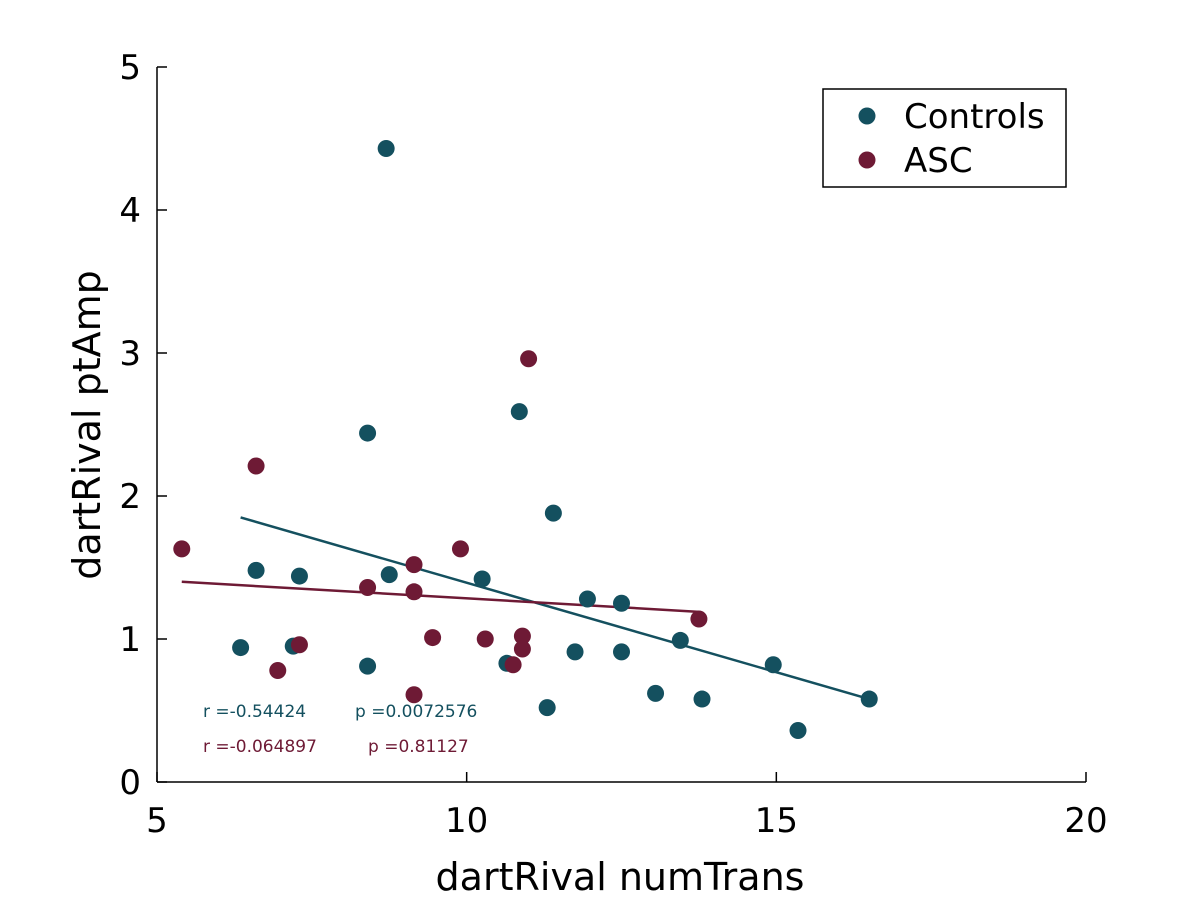 This screenshot has height=900, width=1200. Describe the element at coordinates (130, 68) in the screenshot. I see `y-tick-label: 5` at that location.